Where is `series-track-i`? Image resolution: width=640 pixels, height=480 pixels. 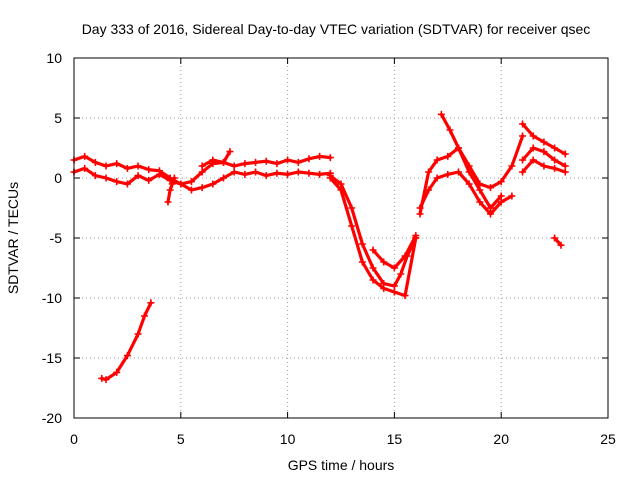
series-track-i is located at coordinates (544, 139).